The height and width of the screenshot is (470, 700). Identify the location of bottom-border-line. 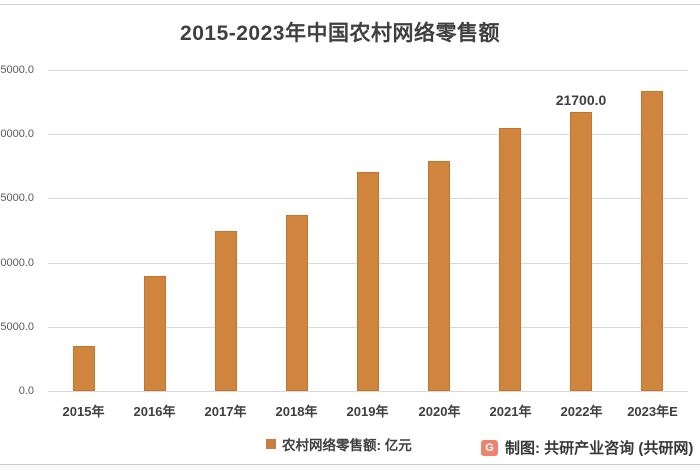
(350, 464).